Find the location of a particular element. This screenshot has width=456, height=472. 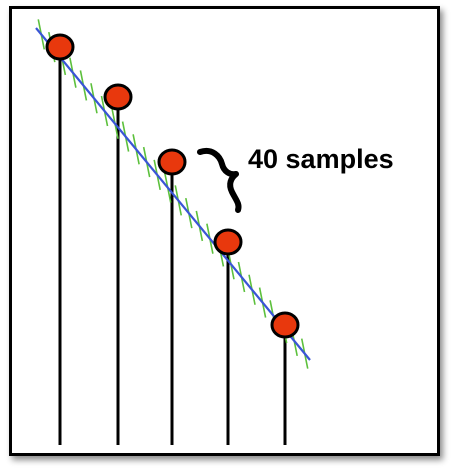

samples-label: 40 samples is located at coordinates (321, 159).